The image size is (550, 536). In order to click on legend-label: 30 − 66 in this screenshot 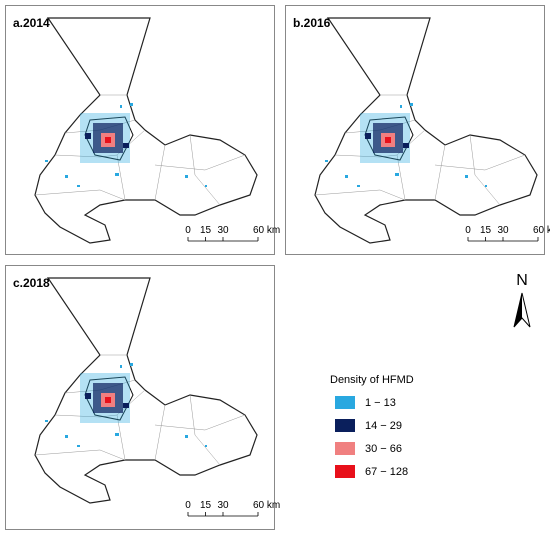, I will do `click(383, 449)`.